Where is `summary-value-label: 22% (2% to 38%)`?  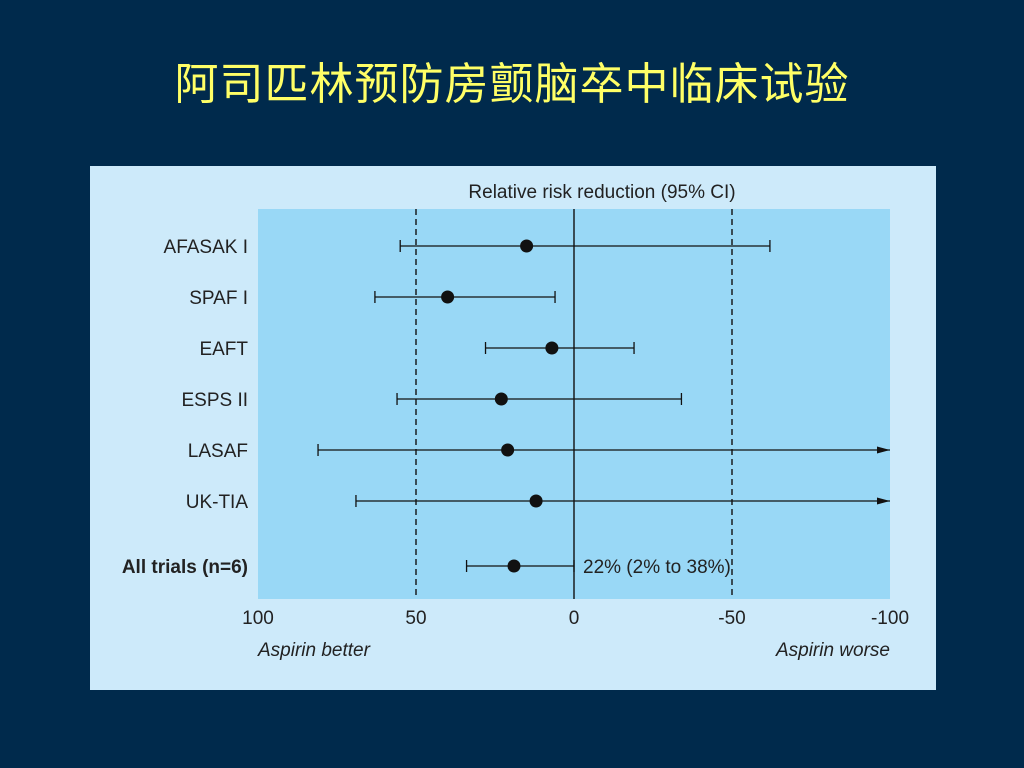
summary-value-label: 22% (2% to 38%) is located at coordinates (657, 567).